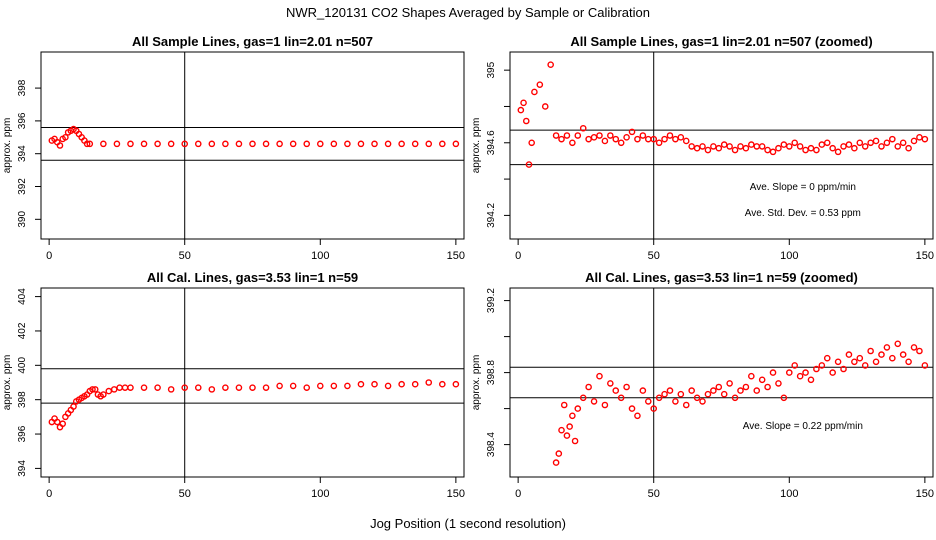  I want to click on y-tick-label: 400, so click(22, 365).